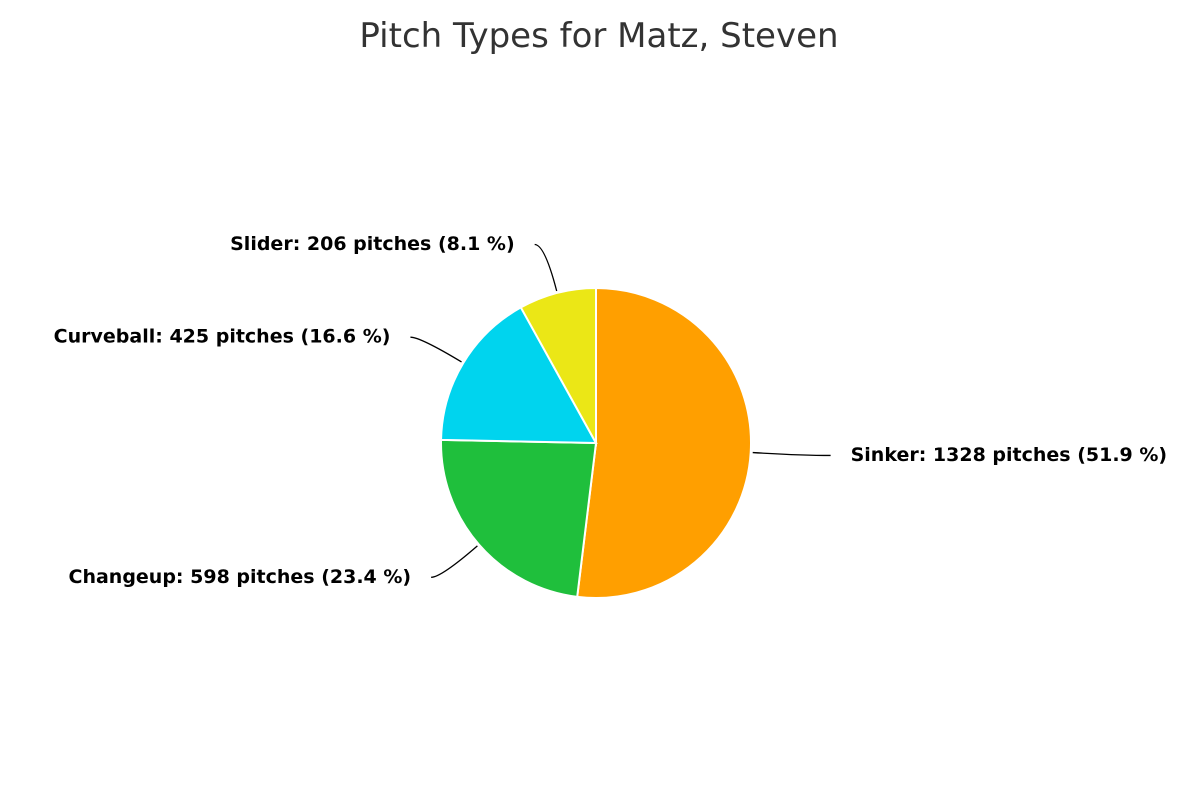 The image size is (1200, 800). I want to click on data-label: Sinker: 1328 pitches (51.9 %), so click(1009, 455).